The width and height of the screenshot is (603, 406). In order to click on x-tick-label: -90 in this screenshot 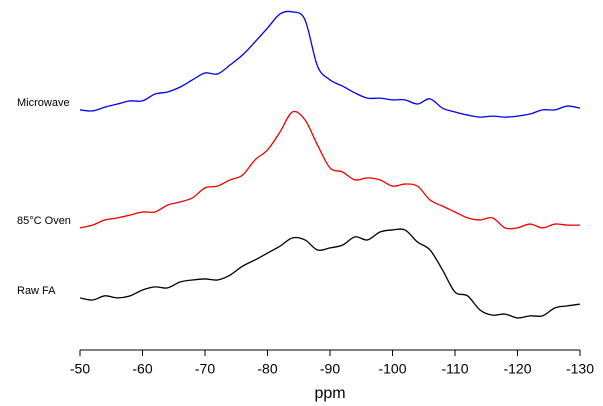, I will do `click(330, 369)`.